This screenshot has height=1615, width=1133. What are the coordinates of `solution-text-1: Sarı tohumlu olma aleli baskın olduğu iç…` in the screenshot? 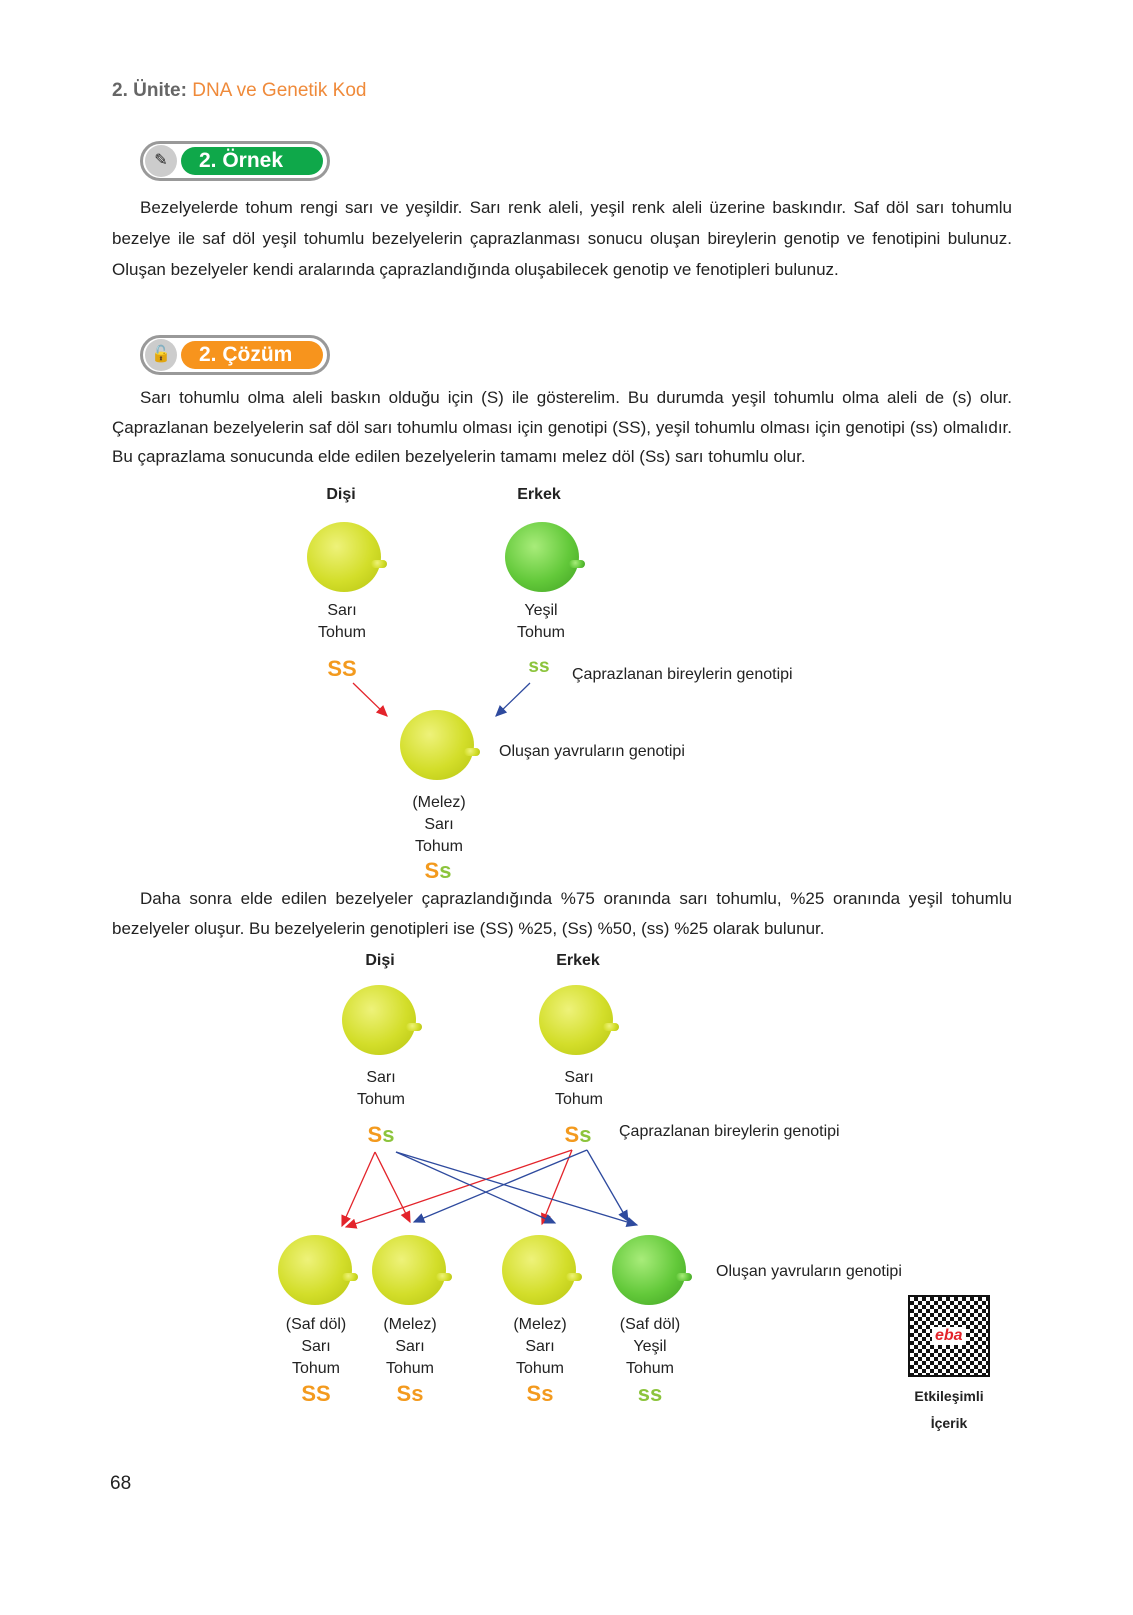 It's located at (562, 427).